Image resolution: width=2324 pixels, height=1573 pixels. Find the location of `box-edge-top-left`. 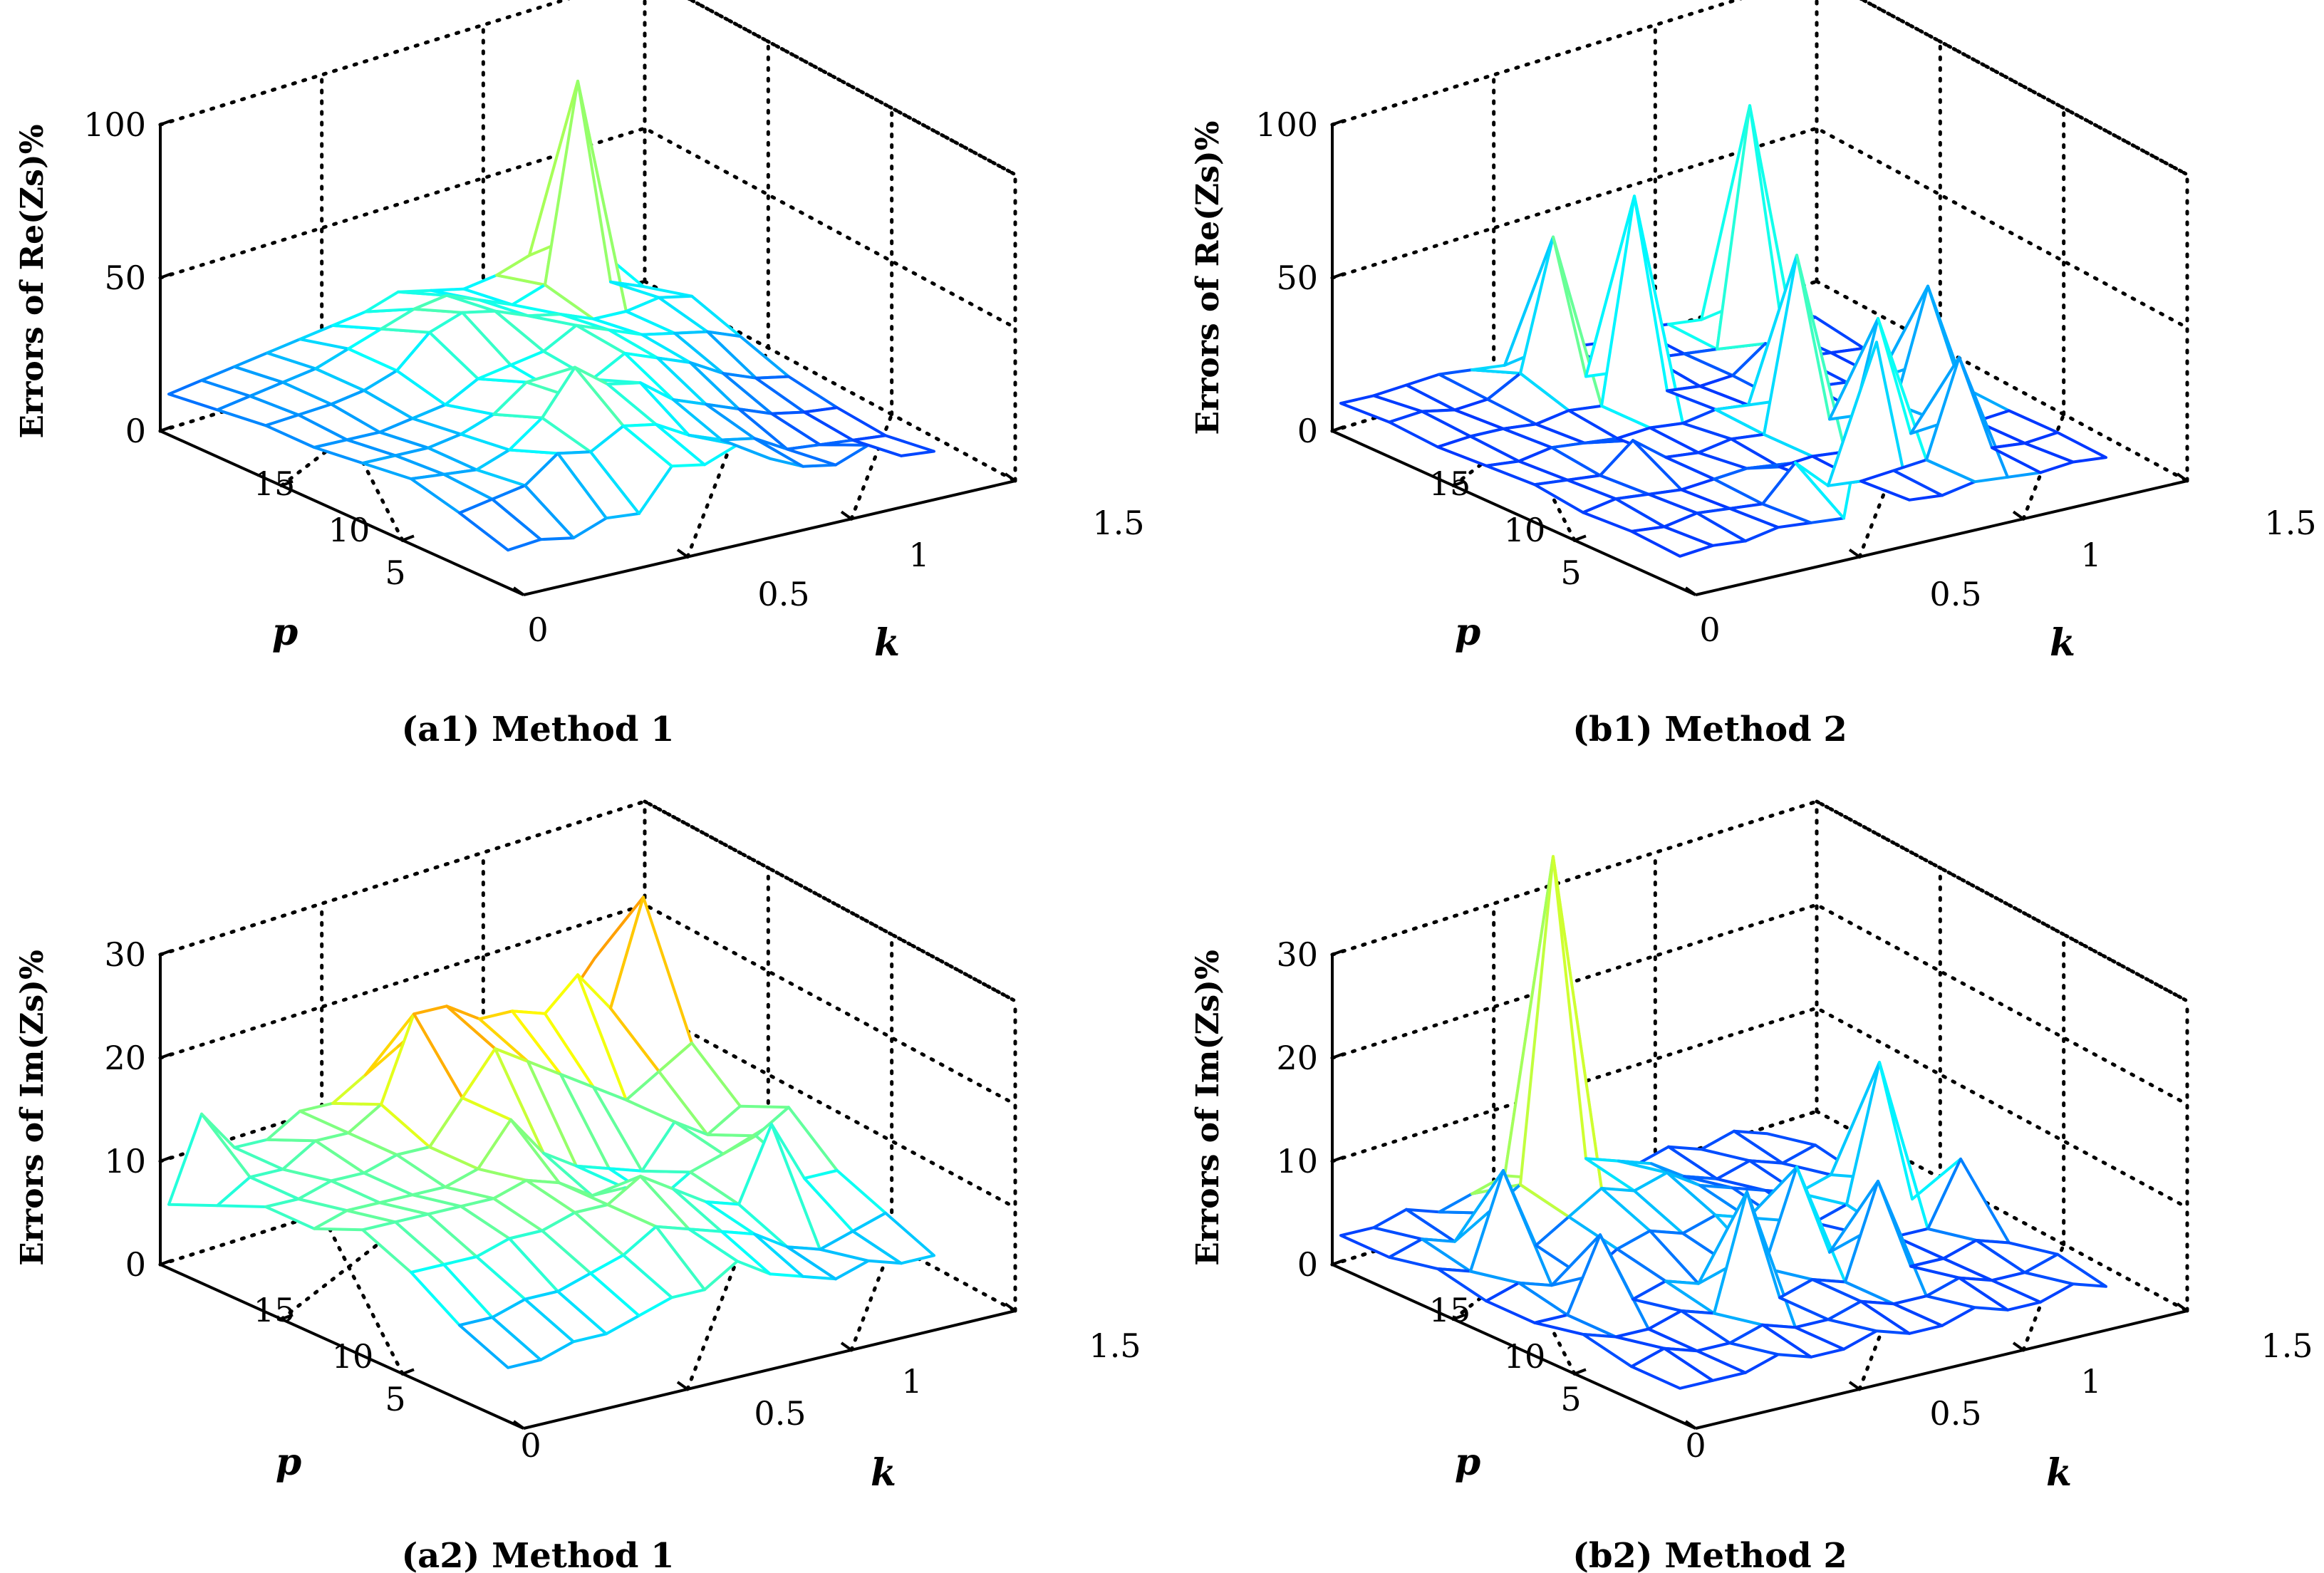

box-edge-top-left is located at coordinates (1536, 64).